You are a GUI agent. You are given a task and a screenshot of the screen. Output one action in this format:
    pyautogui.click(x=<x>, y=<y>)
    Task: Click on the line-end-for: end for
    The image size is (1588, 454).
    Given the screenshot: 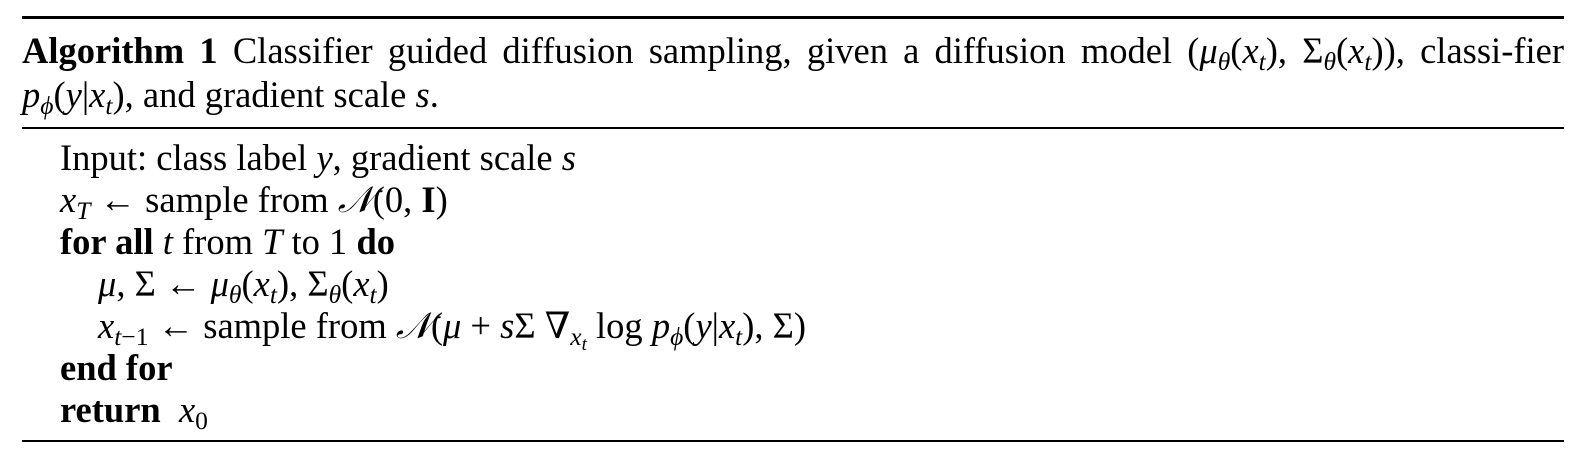 What is the action you would take?
    pyautogui.click(x=793, y=368)
    